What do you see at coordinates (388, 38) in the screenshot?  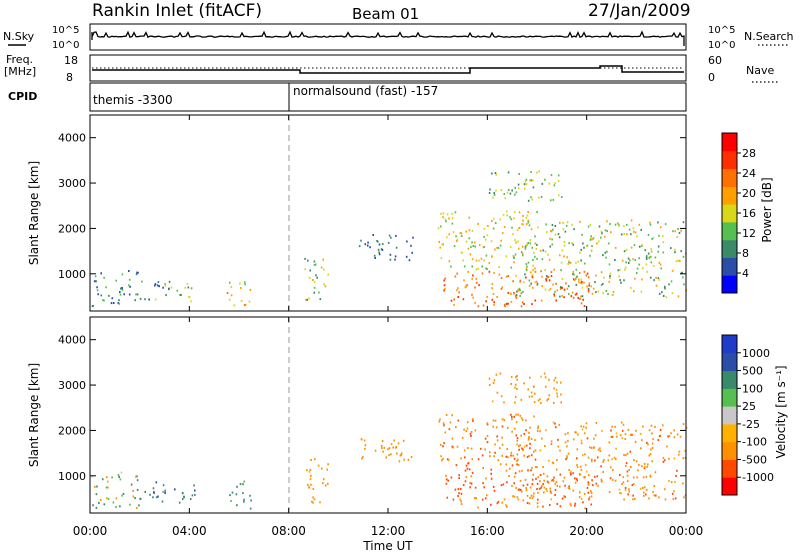 I see `nsky-trace` at bounding box center [388, 38].